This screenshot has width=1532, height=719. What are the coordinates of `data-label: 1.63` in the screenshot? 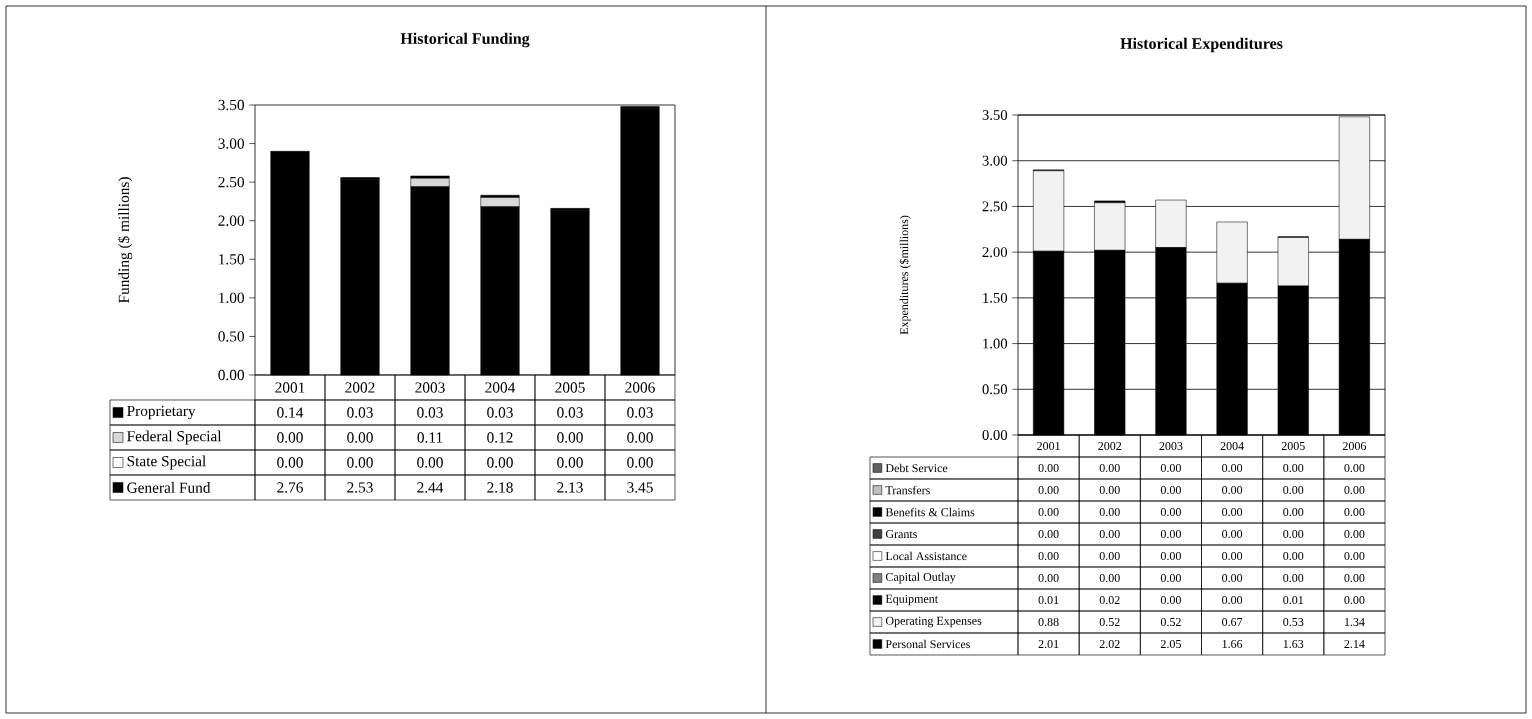 It's located at (1293, 644).